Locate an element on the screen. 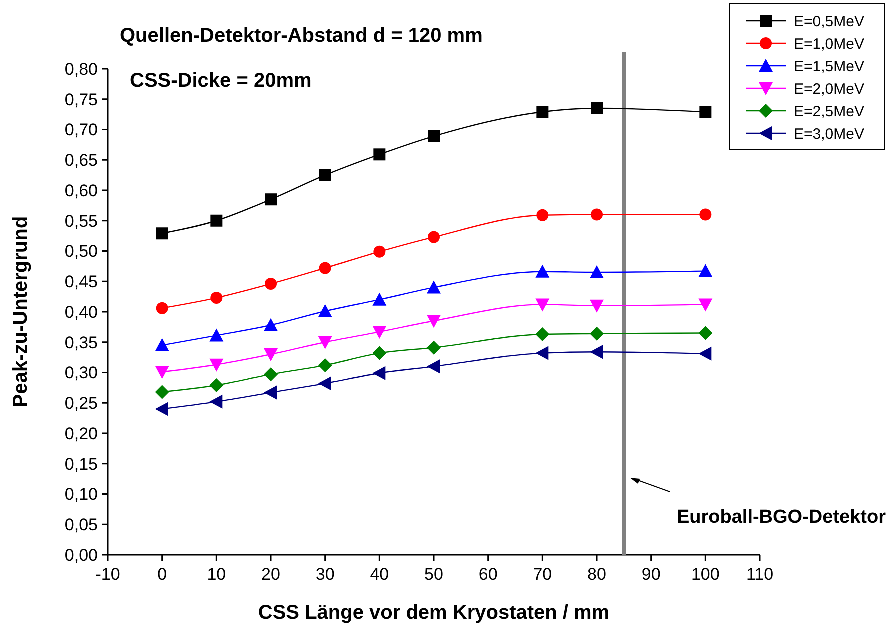 Image resolution: width=889 pixels, height=631 pixels. y-tick-label: 0,65 is located at coordinates (81, 160).